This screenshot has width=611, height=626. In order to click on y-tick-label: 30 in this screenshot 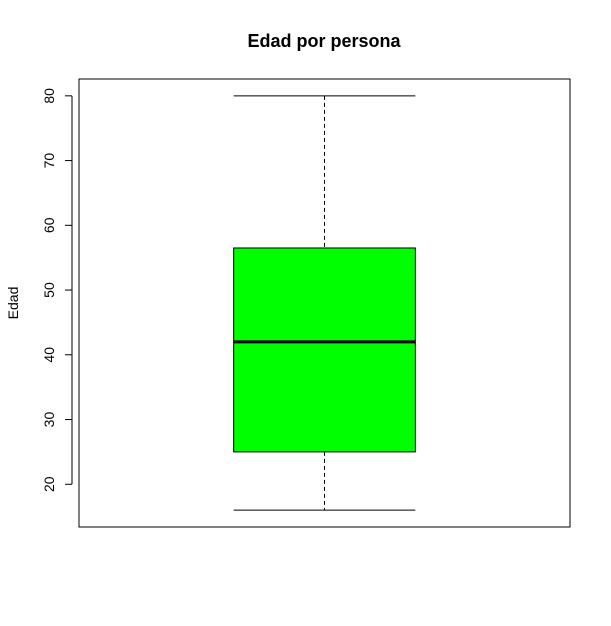, I will do `click(49, 420)`.